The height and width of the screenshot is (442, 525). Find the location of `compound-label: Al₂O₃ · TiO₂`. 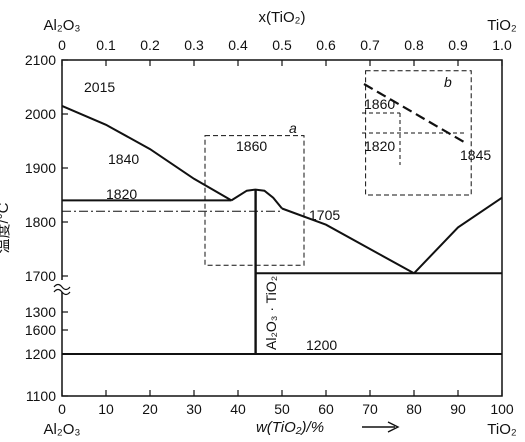

compound-label: Al₂O₃ · TiO₂ is located at coordinates (271, 313).